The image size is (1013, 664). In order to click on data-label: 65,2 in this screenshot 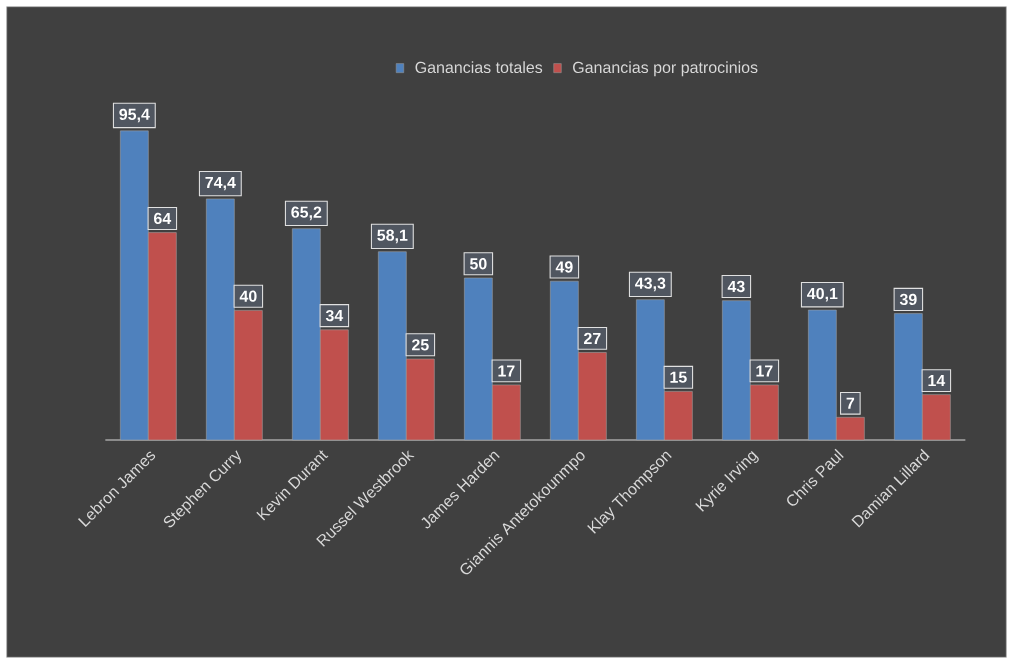, I will do `click(306, 213)`.